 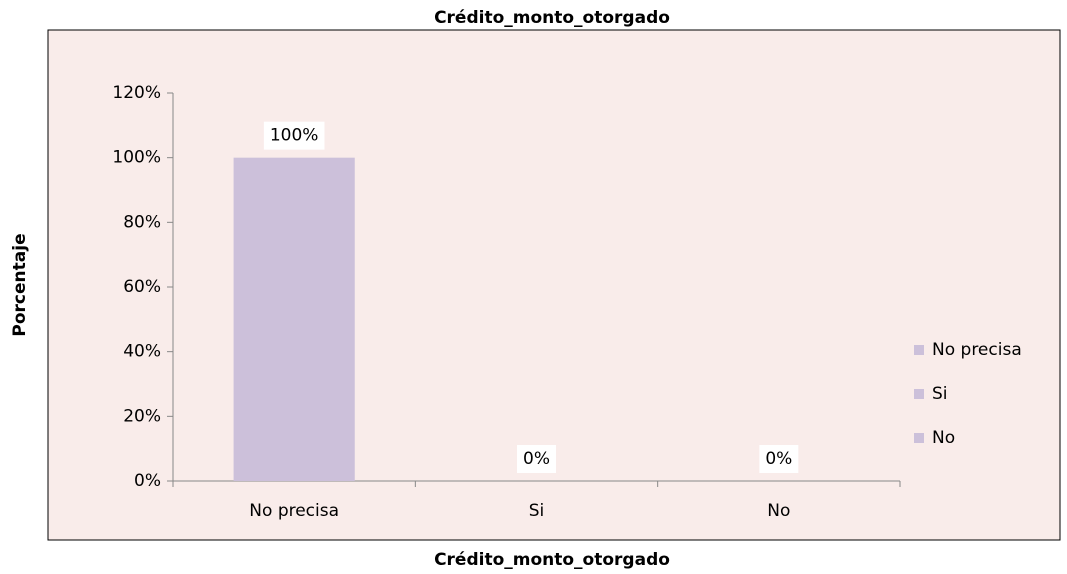 What do you see at coordinates (20, 284) in the screenshot?
I see `y-axis-label: Porcentaje` at bounding box center [20, 284].